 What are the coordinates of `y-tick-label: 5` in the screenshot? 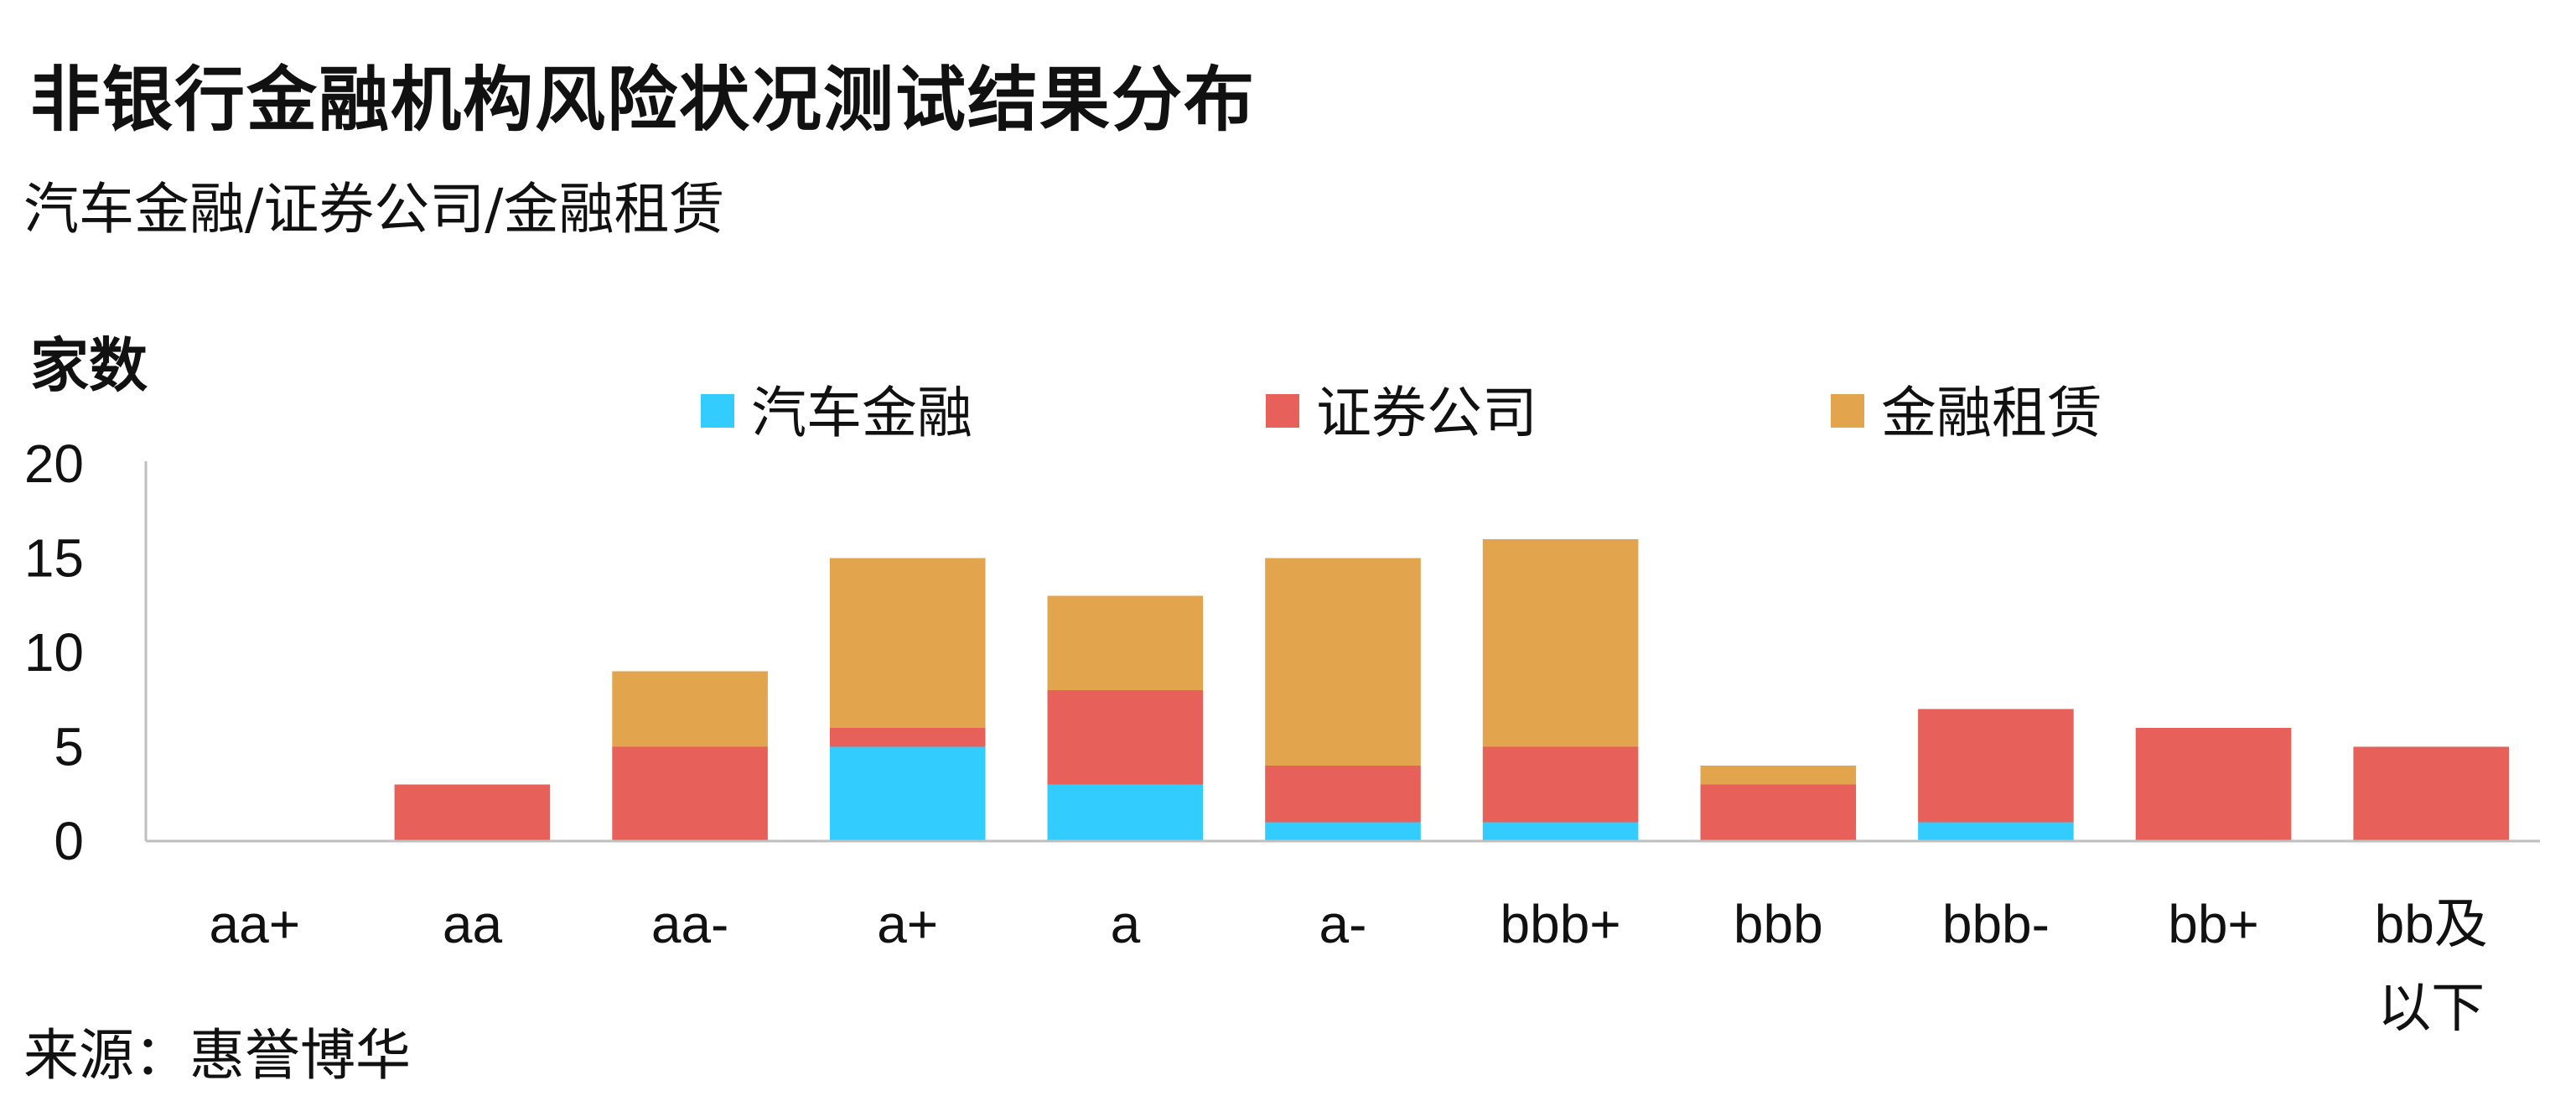 It's located at (69, 747).